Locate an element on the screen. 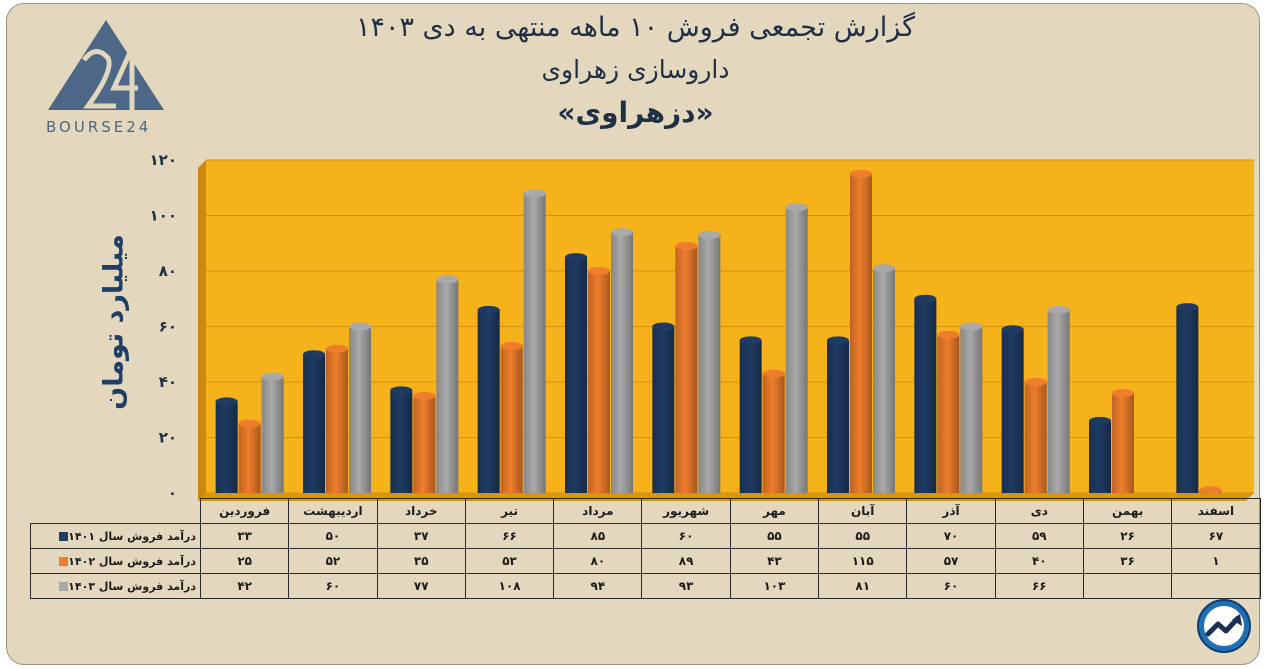 The width and height of the screenshot is (1271, 669). category-label: شهریور is located at coordinates (686, 511).